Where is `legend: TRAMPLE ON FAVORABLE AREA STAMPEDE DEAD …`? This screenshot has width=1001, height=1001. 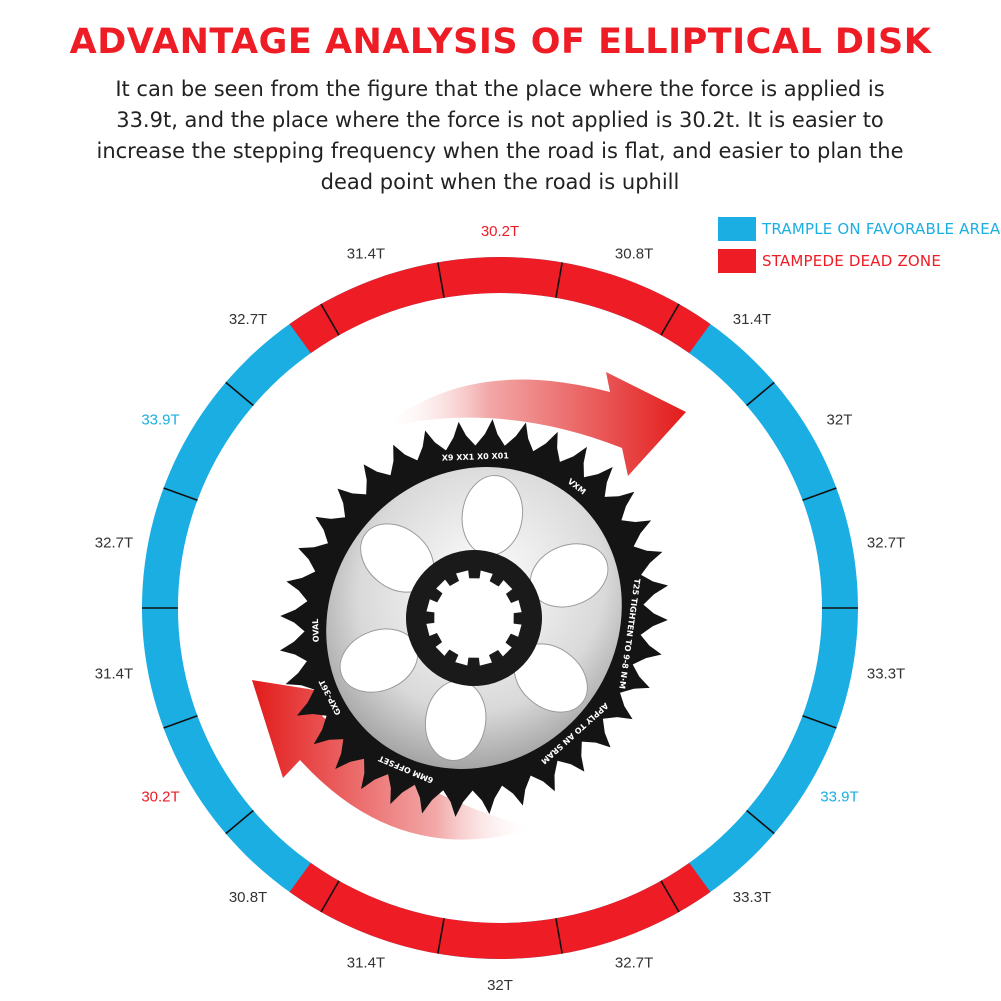 legend: TRAMPLE ON FAVORABLE AREA STAMPEDE DEAD … is located at coordinates (859, 248).